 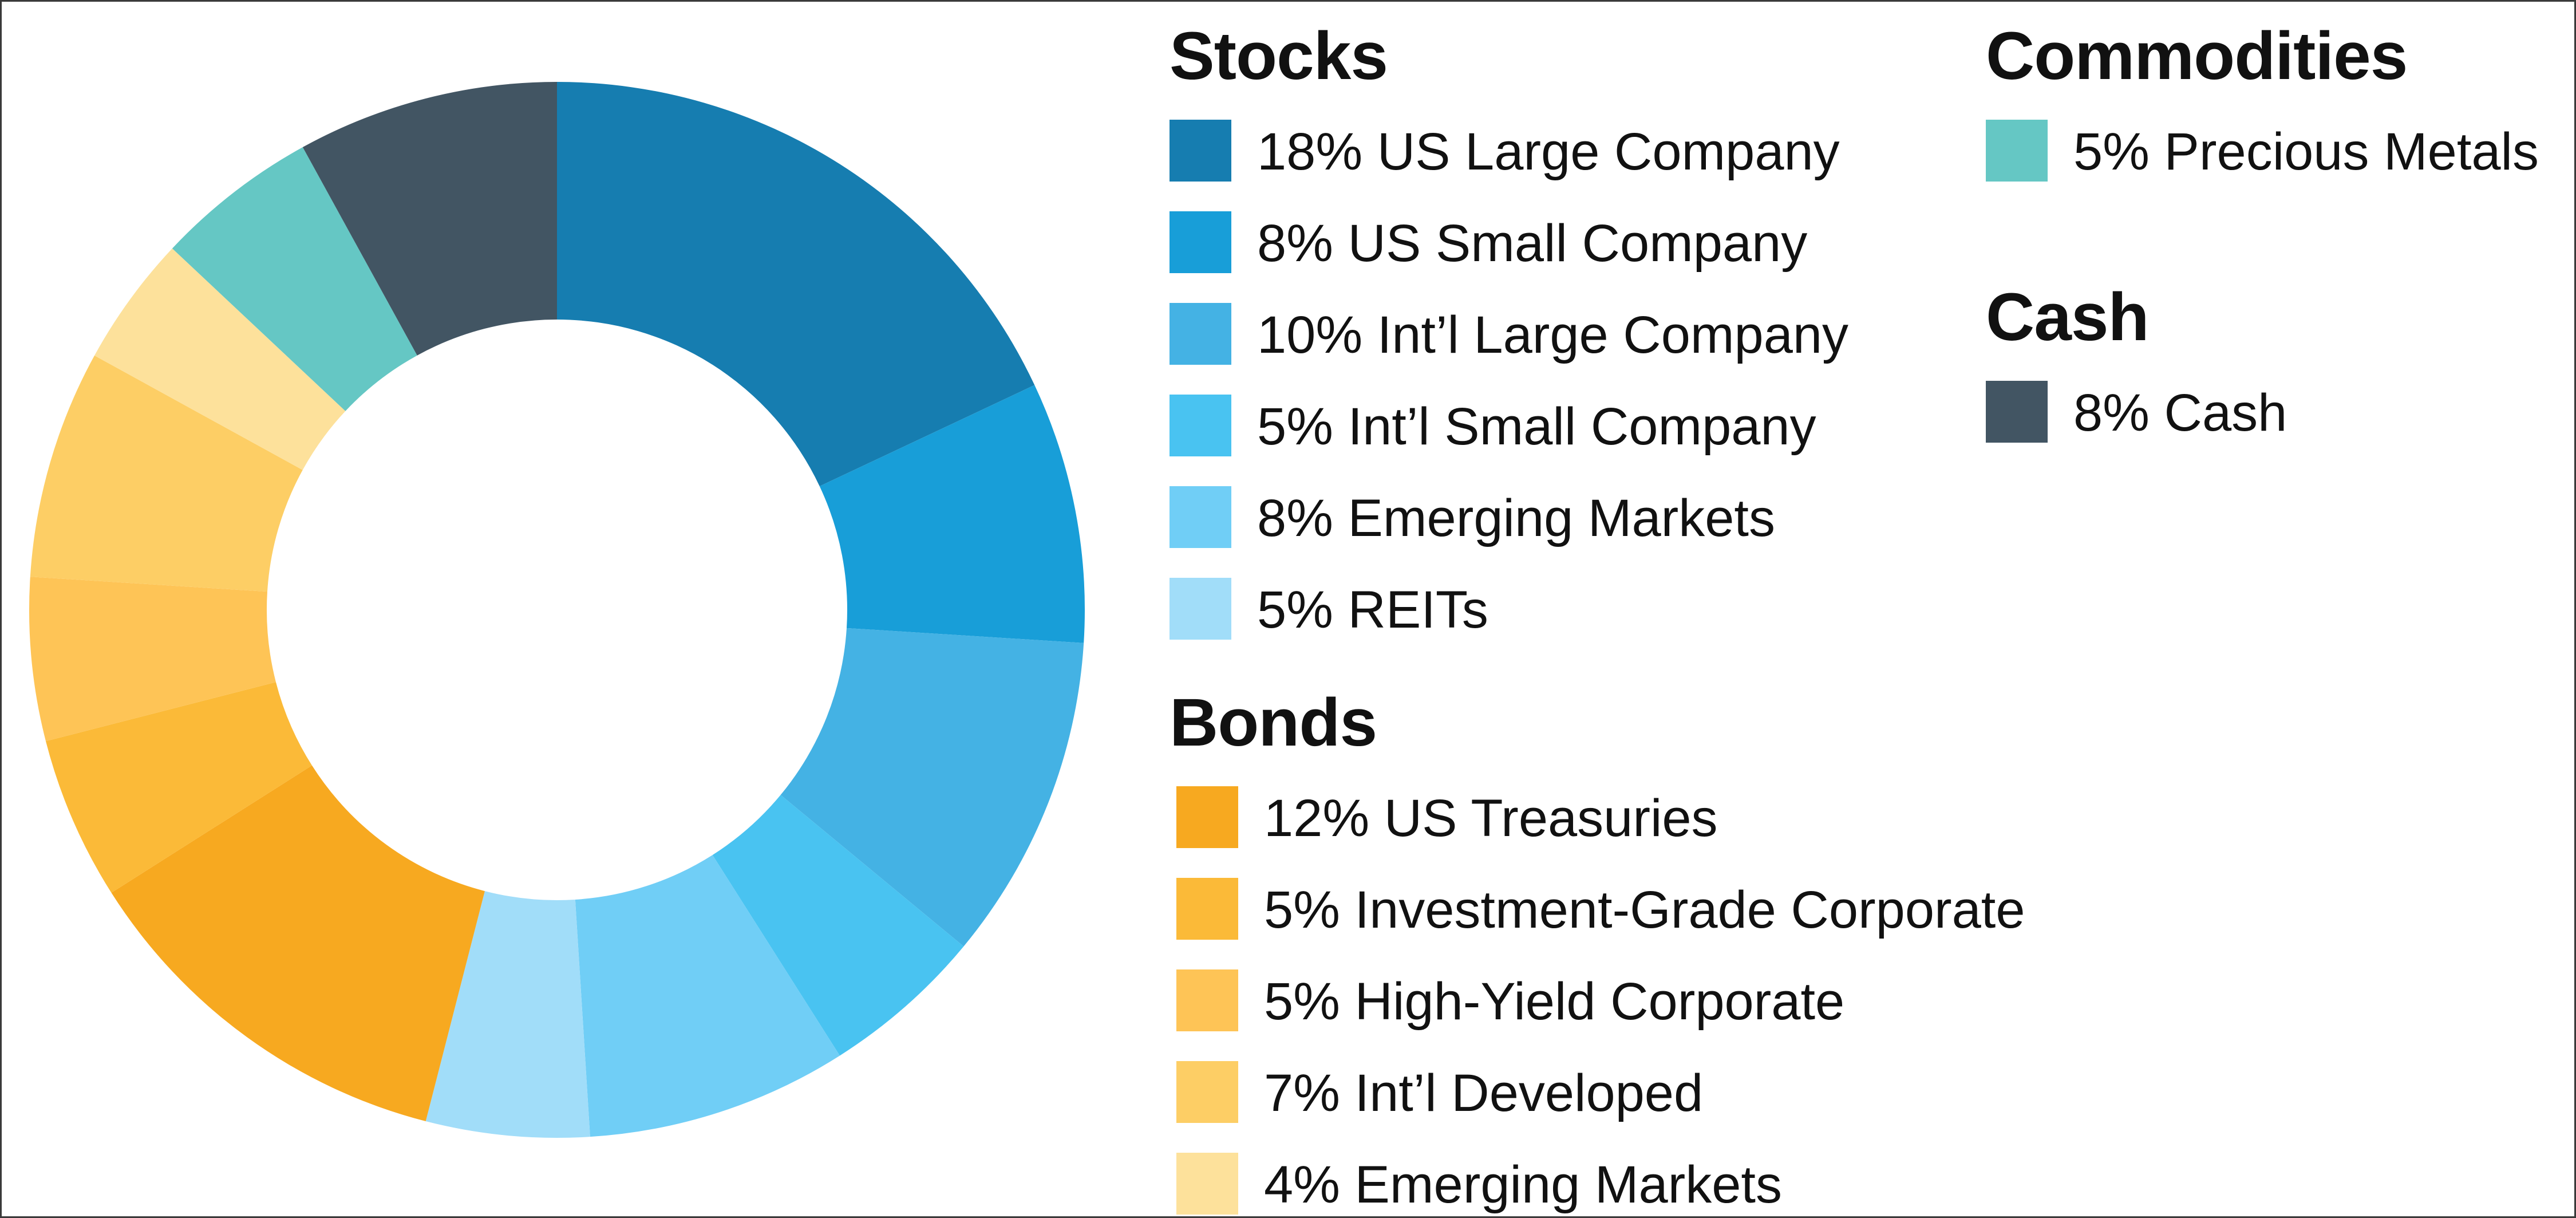 I want to click on legend-item: 5% Precious Metals, so click(x=2262, y=151).